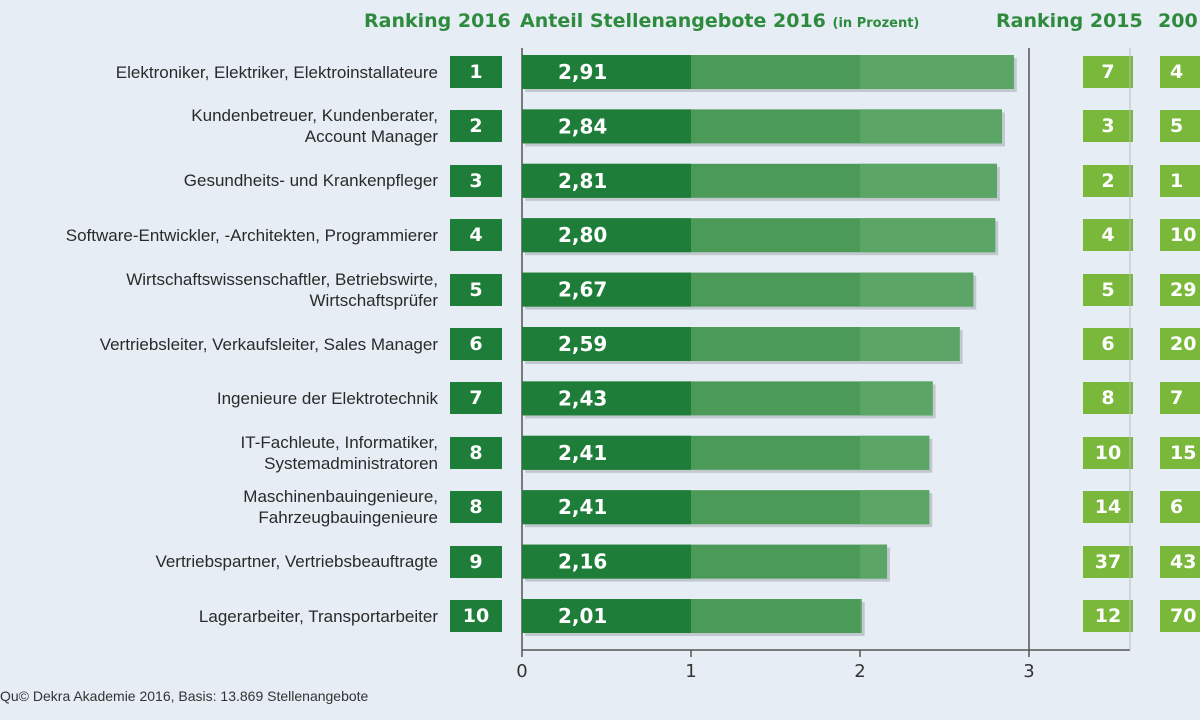 The height and width of the screenshot is (720, 1200). I want to click on rank-2016-2: 2, so click(476, 126).